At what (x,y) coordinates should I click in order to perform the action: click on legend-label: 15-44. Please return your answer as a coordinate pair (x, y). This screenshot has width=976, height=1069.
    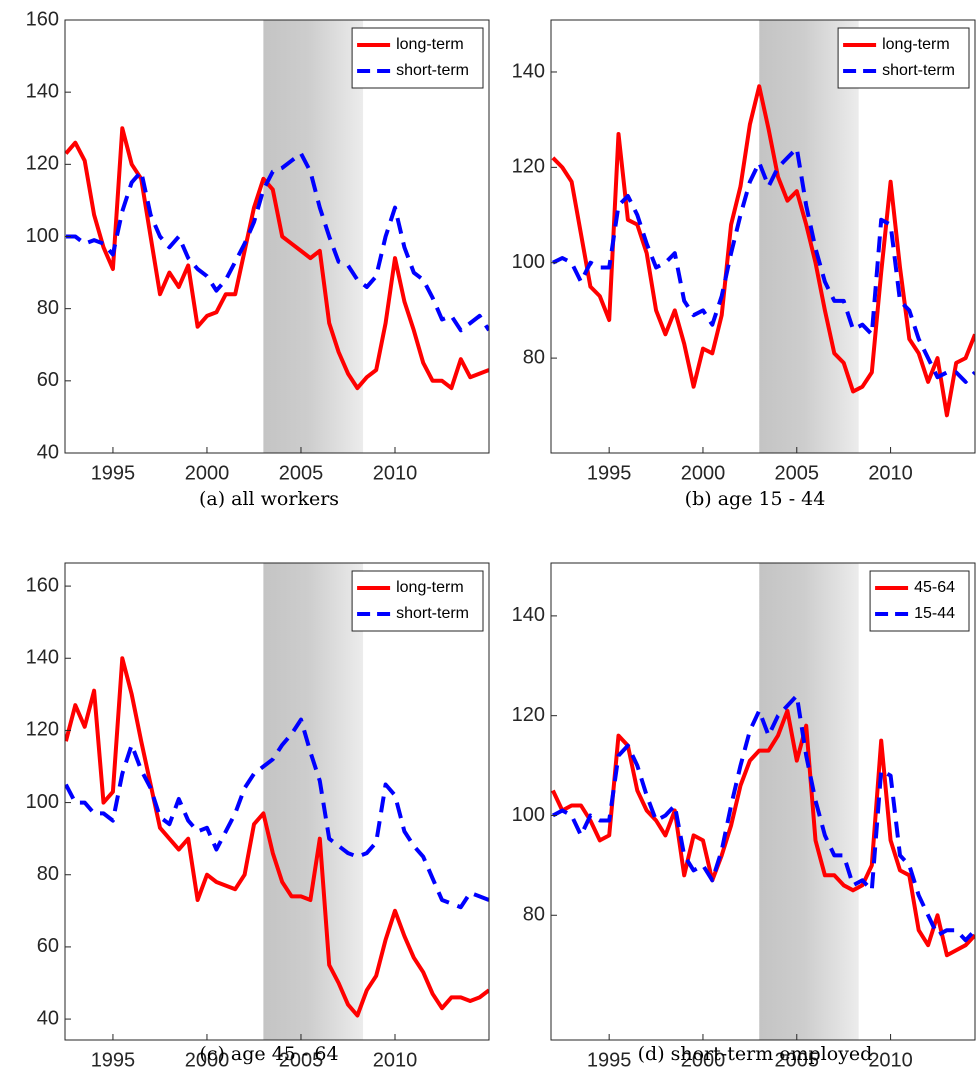
    Looking at the image, I should click on (934, 613).